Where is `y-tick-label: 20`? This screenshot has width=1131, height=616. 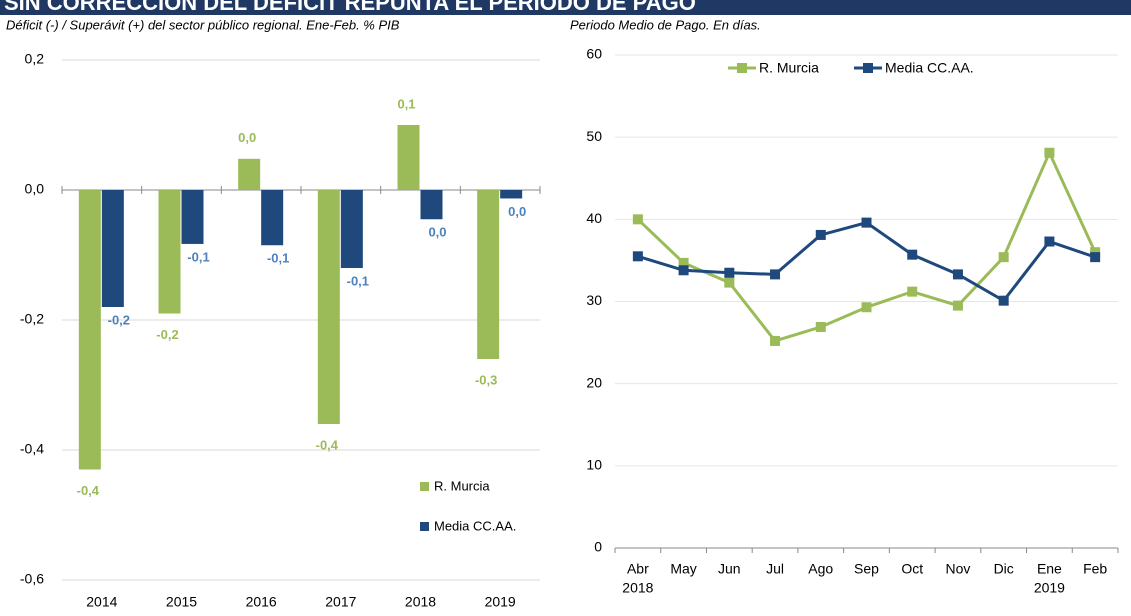 y-tick-label: 20 is located at coordinates (594, 382).